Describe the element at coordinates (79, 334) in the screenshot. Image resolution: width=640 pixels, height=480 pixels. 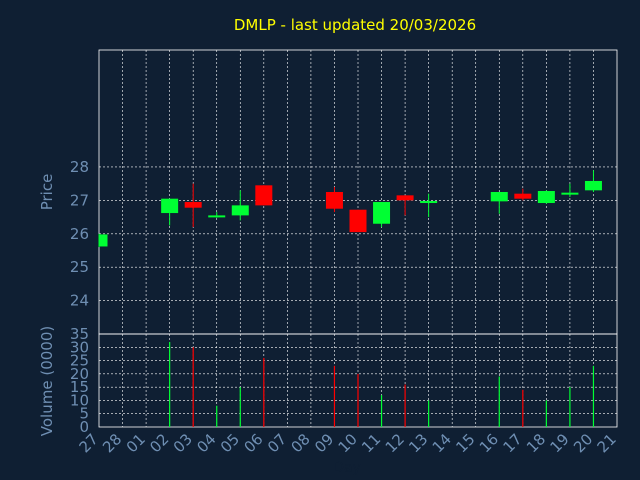
I see `volume-tick-label: 35` at that location.